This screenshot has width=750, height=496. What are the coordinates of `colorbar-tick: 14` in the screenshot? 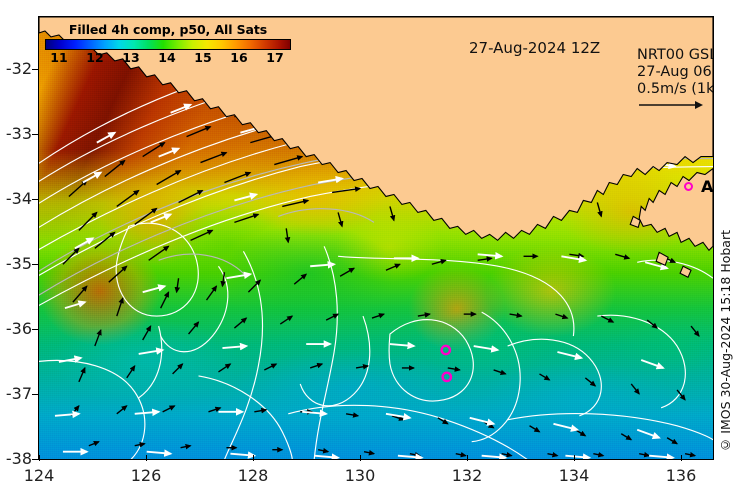 It's located at (167, 57).